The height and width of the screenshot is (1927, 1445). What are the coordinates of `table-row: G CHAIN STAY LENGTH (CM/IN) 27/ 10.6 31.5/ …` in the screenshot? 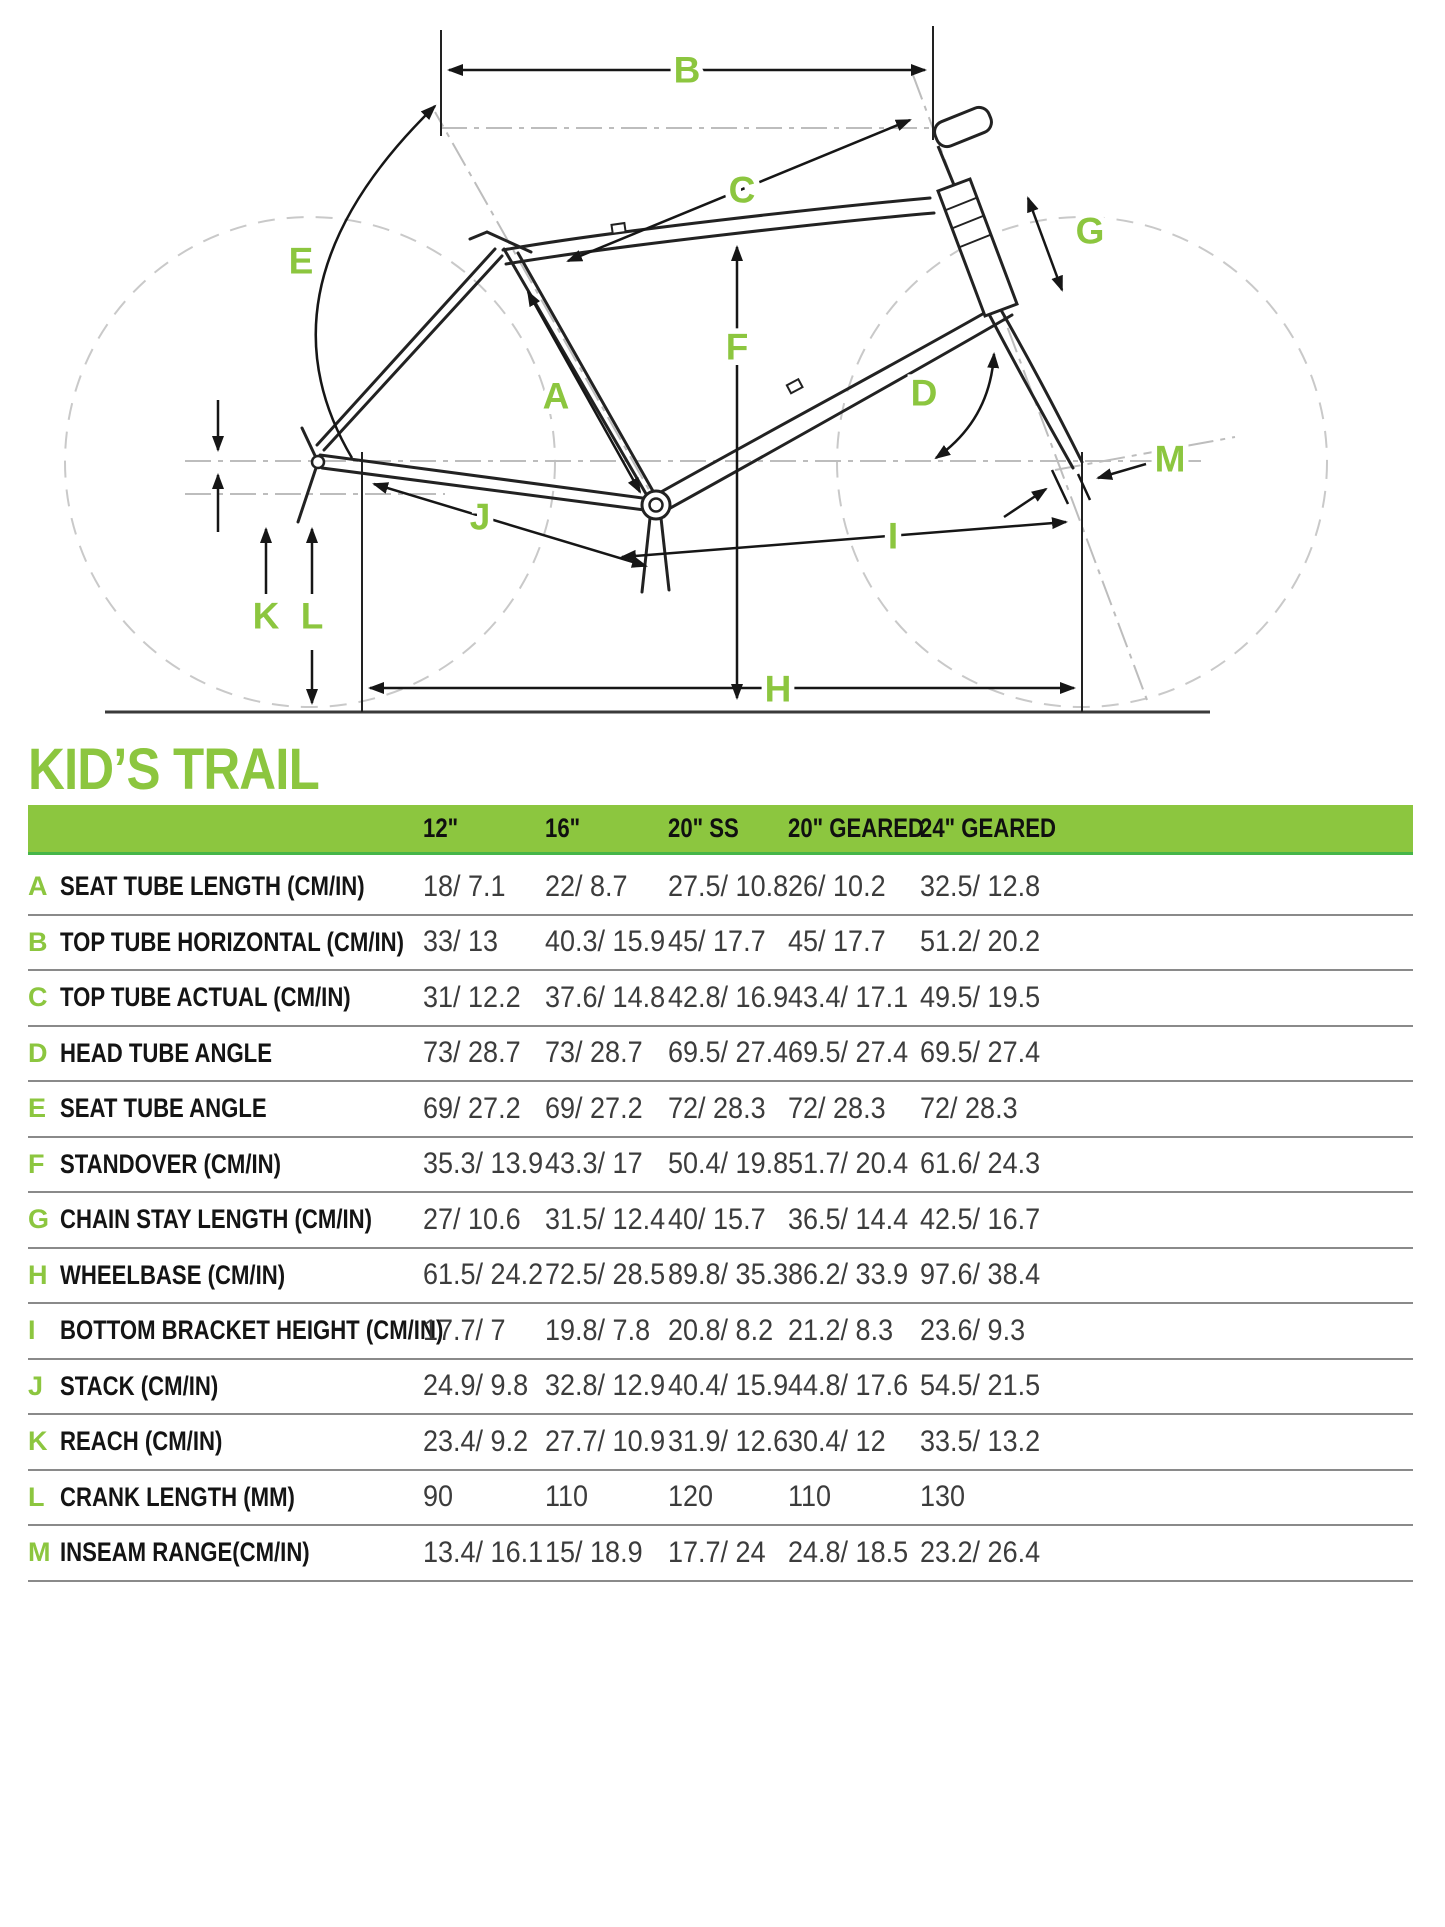 It's located at (720, 1221).